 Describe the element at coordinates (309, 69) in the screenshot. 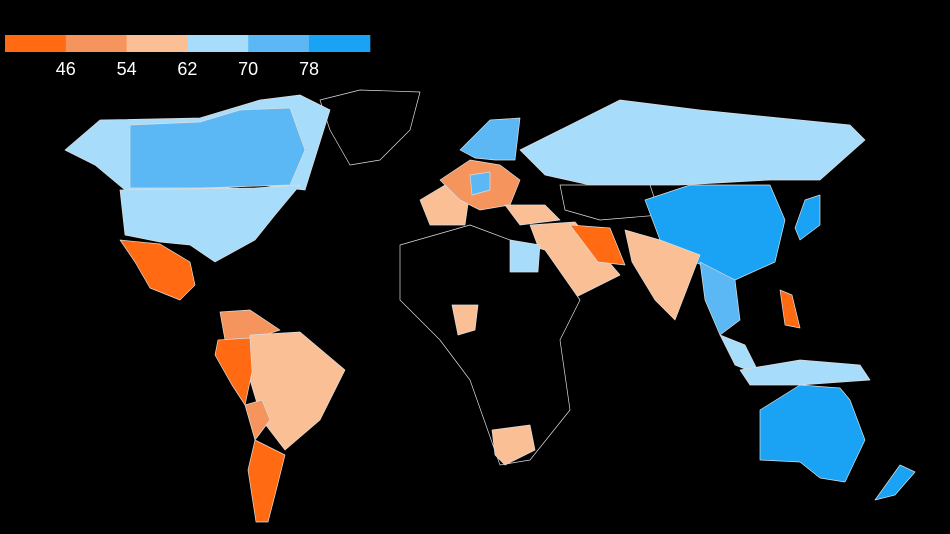

I see `legend-label: 78` at that location.